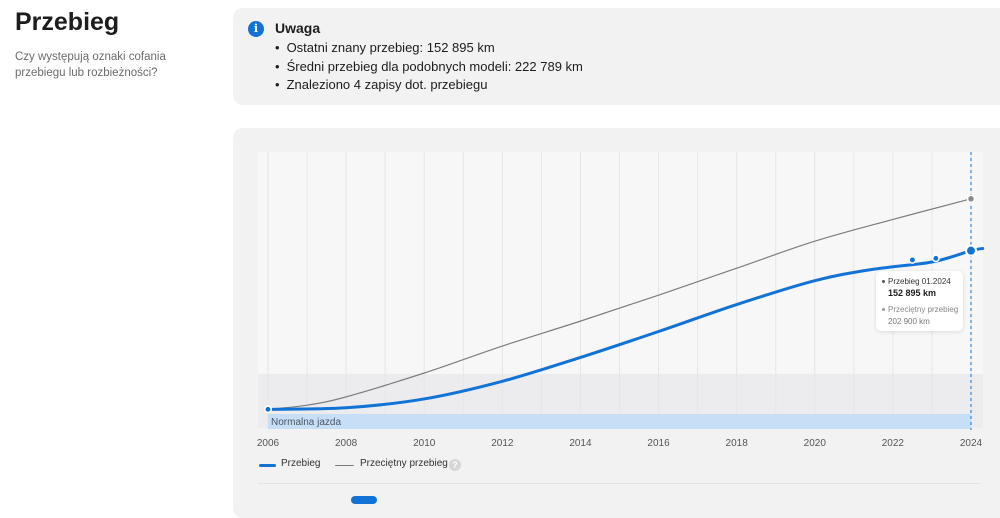 Image resolution: width=1000 pixels, height=518 pixels. I want to click on tooltip-avg-value: 202 900 km, so click(909, 321).